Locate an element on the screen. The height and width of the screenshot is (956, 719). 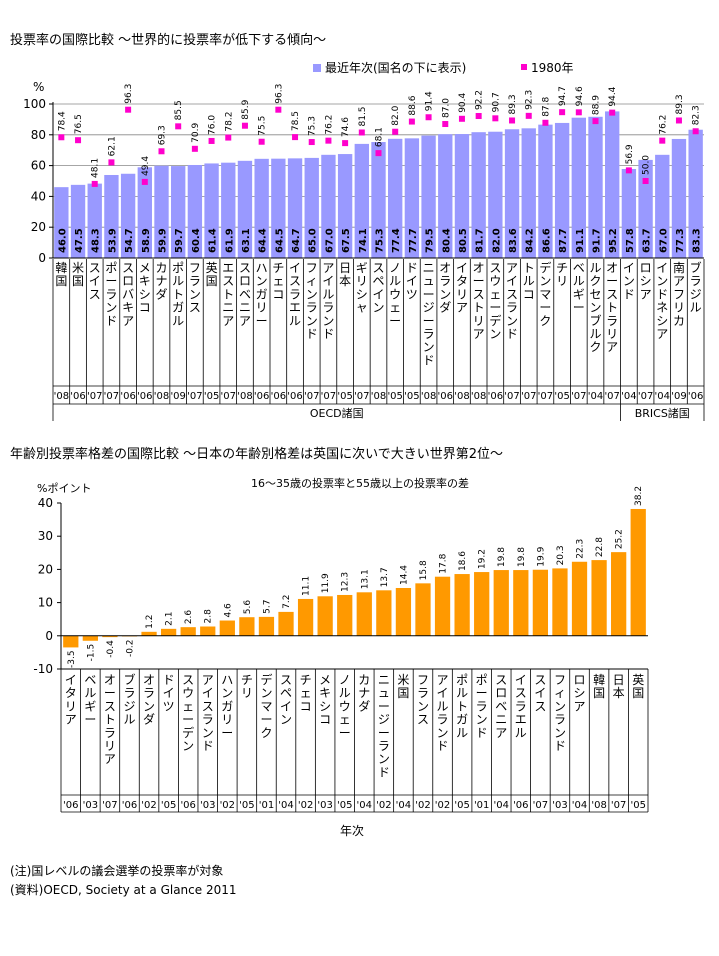
marker-value-label: 48.1 is located at coordinates (96, 168).